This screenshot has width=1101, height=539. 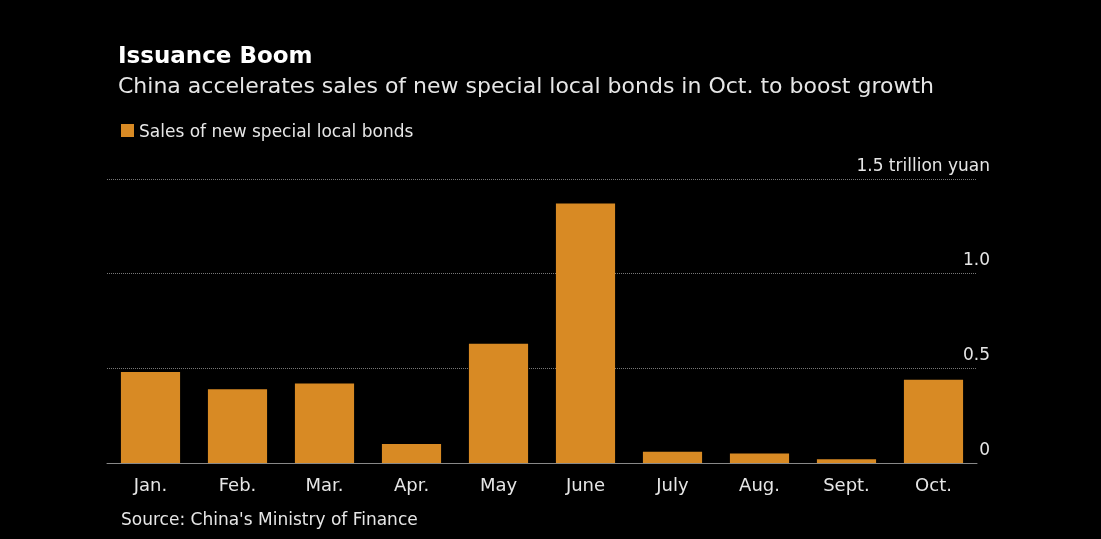 What do you see at coordinates (276, 130) in the screenshot?
I see `legend-label: Sales of new special local bonds` at bounding box center [276, 130].